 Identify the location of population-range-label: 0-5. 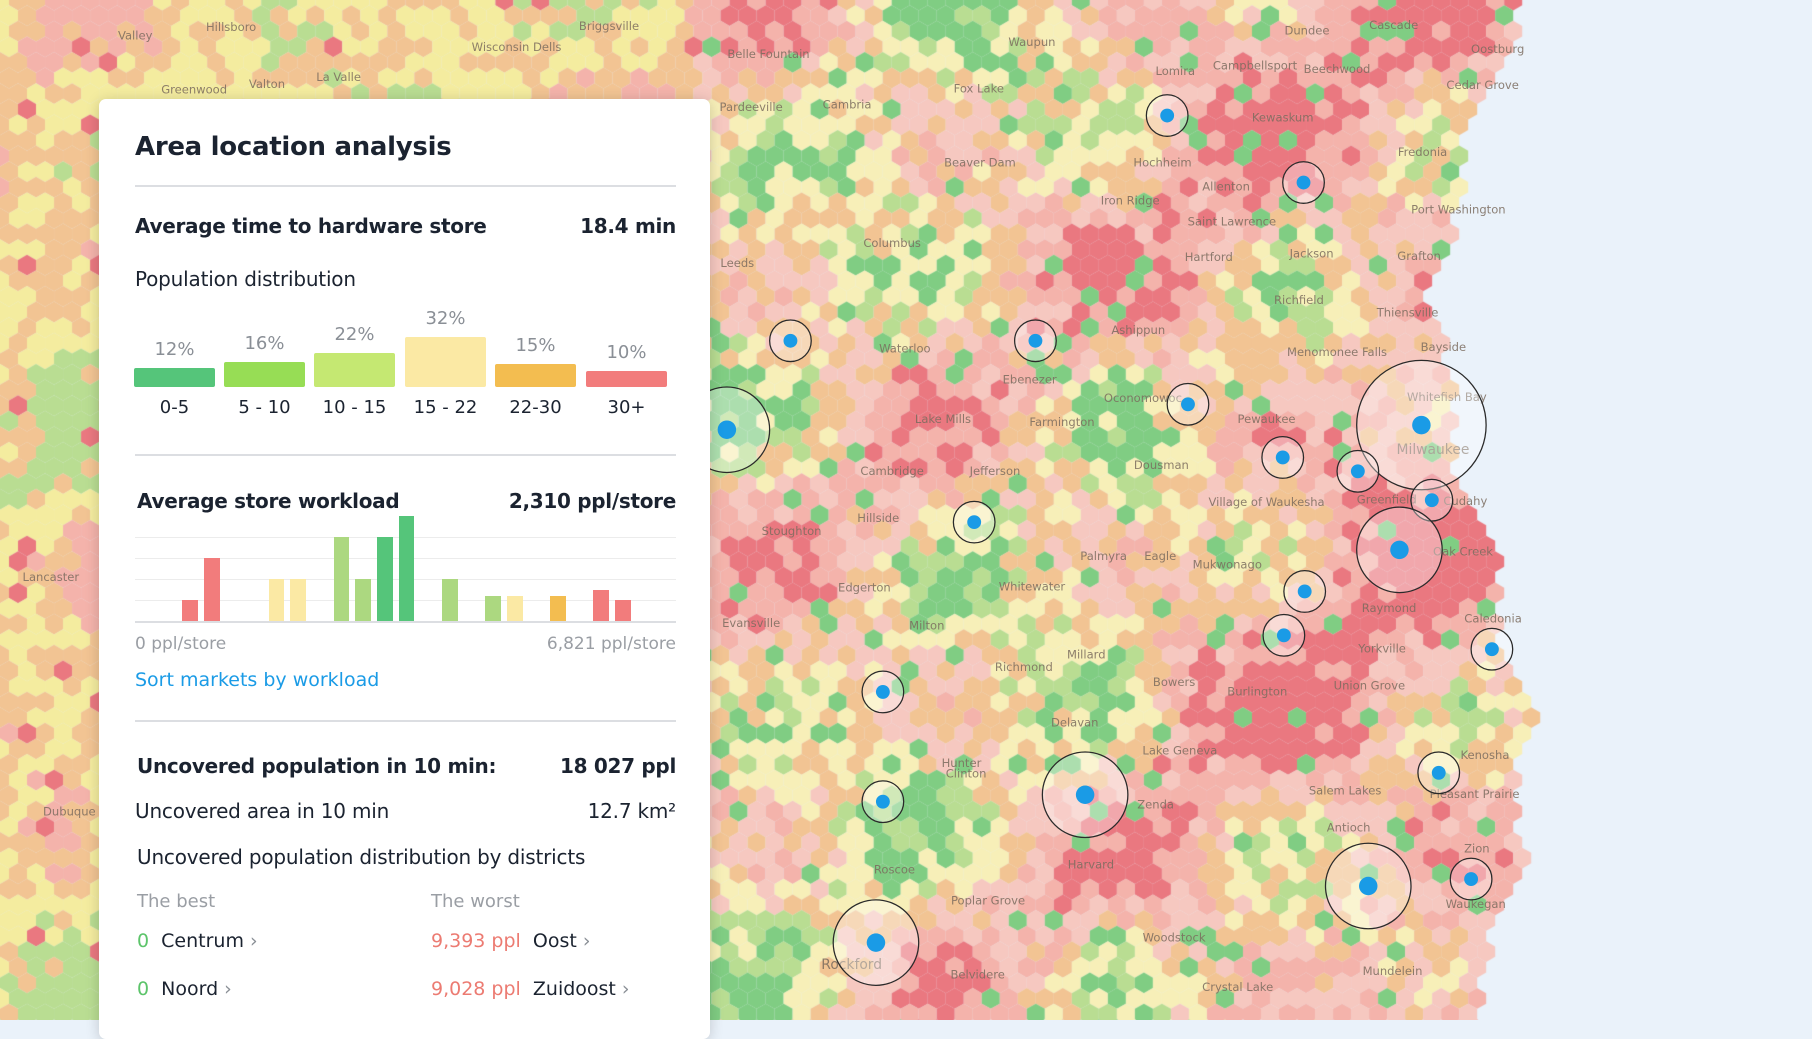
(174, 407).